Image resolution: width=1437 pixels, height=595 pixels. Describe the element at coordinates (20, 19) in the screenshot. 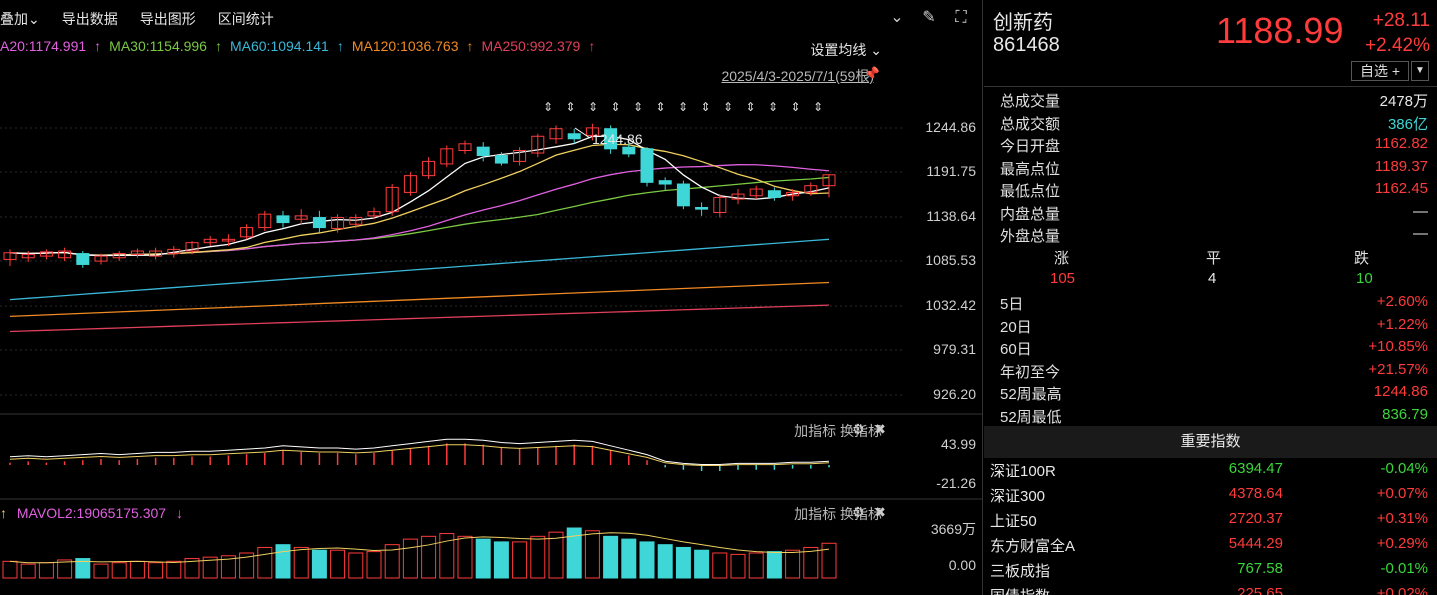

I see `overlay-button: 叠加⌄` at that location.